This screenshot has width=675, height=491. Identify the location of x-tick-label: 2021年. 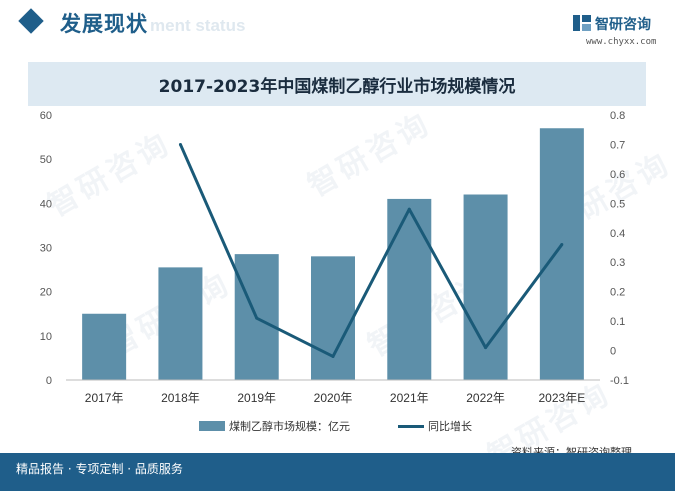
(409, 398).